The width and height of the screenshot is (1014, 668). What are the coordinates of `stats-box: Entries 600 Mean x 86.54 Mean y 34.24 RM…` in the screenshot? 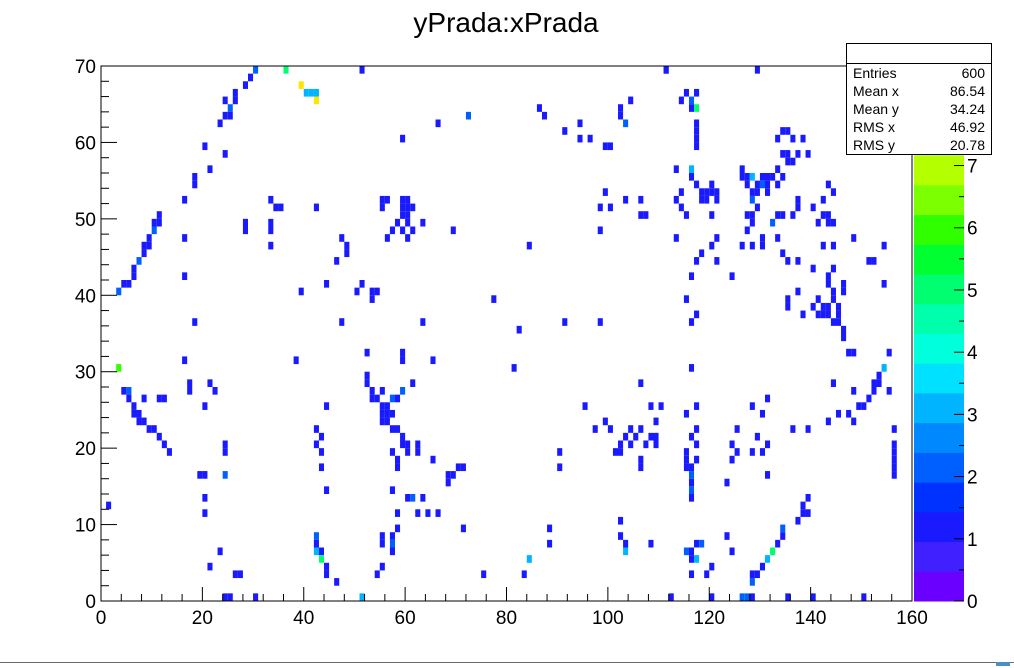 It's located at (919, 99).